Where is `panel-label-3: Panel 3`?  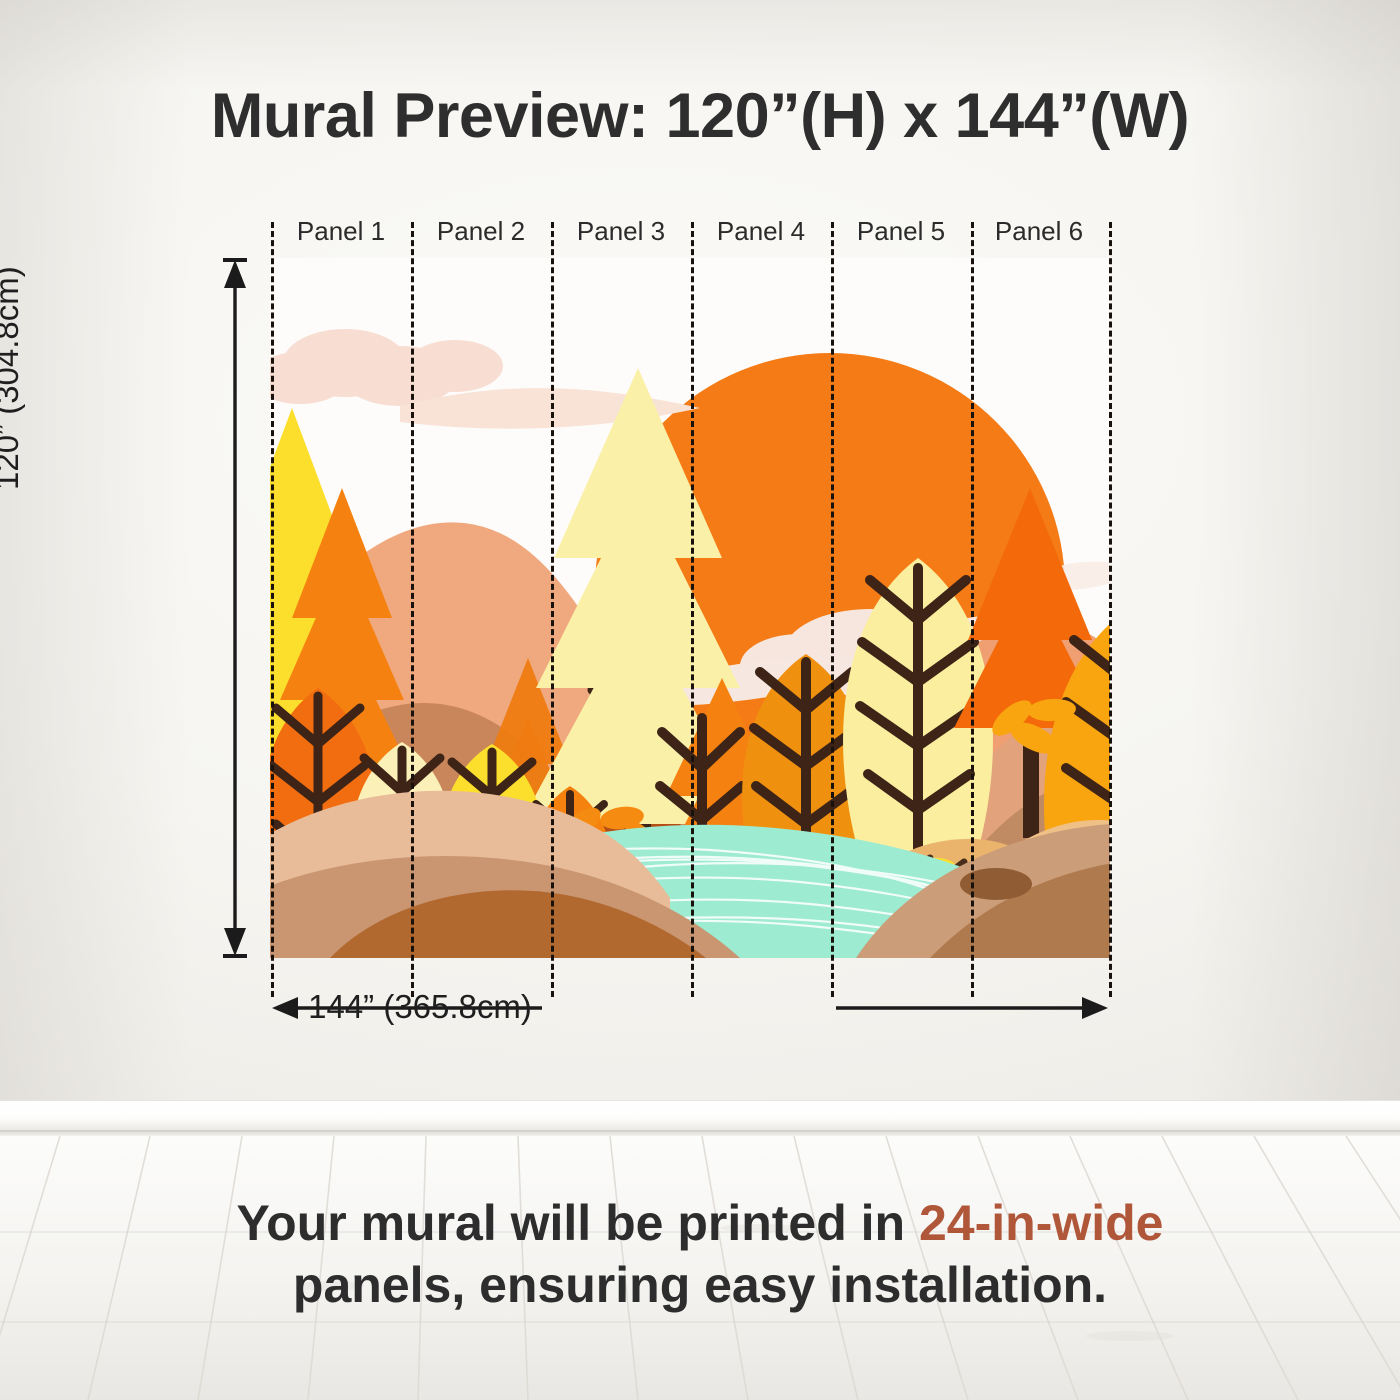 panel-label-3: Panel 3 is located at coordinates (621, 231).